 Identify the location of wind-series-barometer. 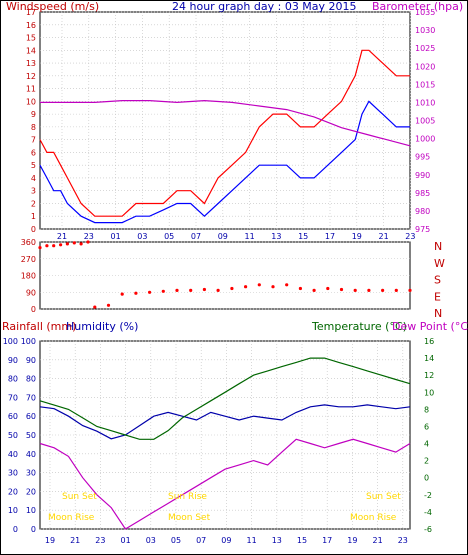
(225, 123).